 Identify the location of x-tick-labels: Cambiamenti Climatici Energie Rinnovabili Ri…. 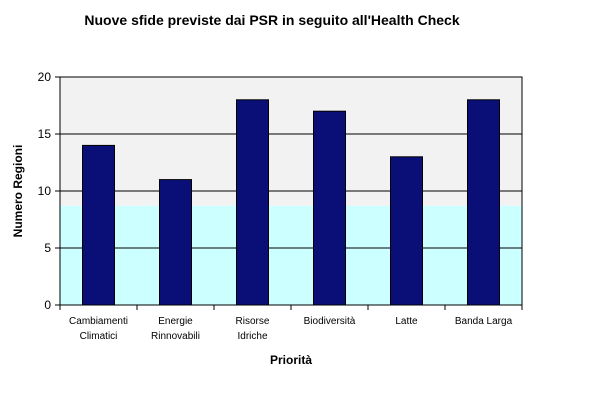
(291, 323).